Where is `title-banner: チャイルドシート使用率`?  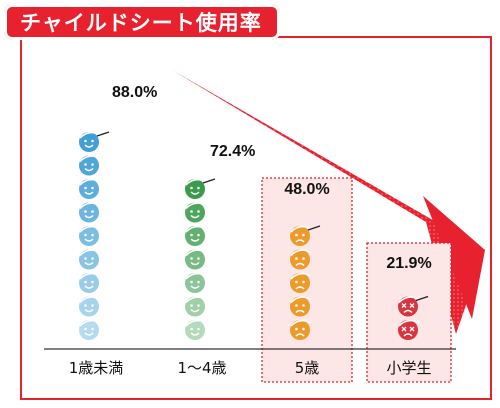 title-banner: チャイルドシート使用率 is located at coordinates (142, 22).